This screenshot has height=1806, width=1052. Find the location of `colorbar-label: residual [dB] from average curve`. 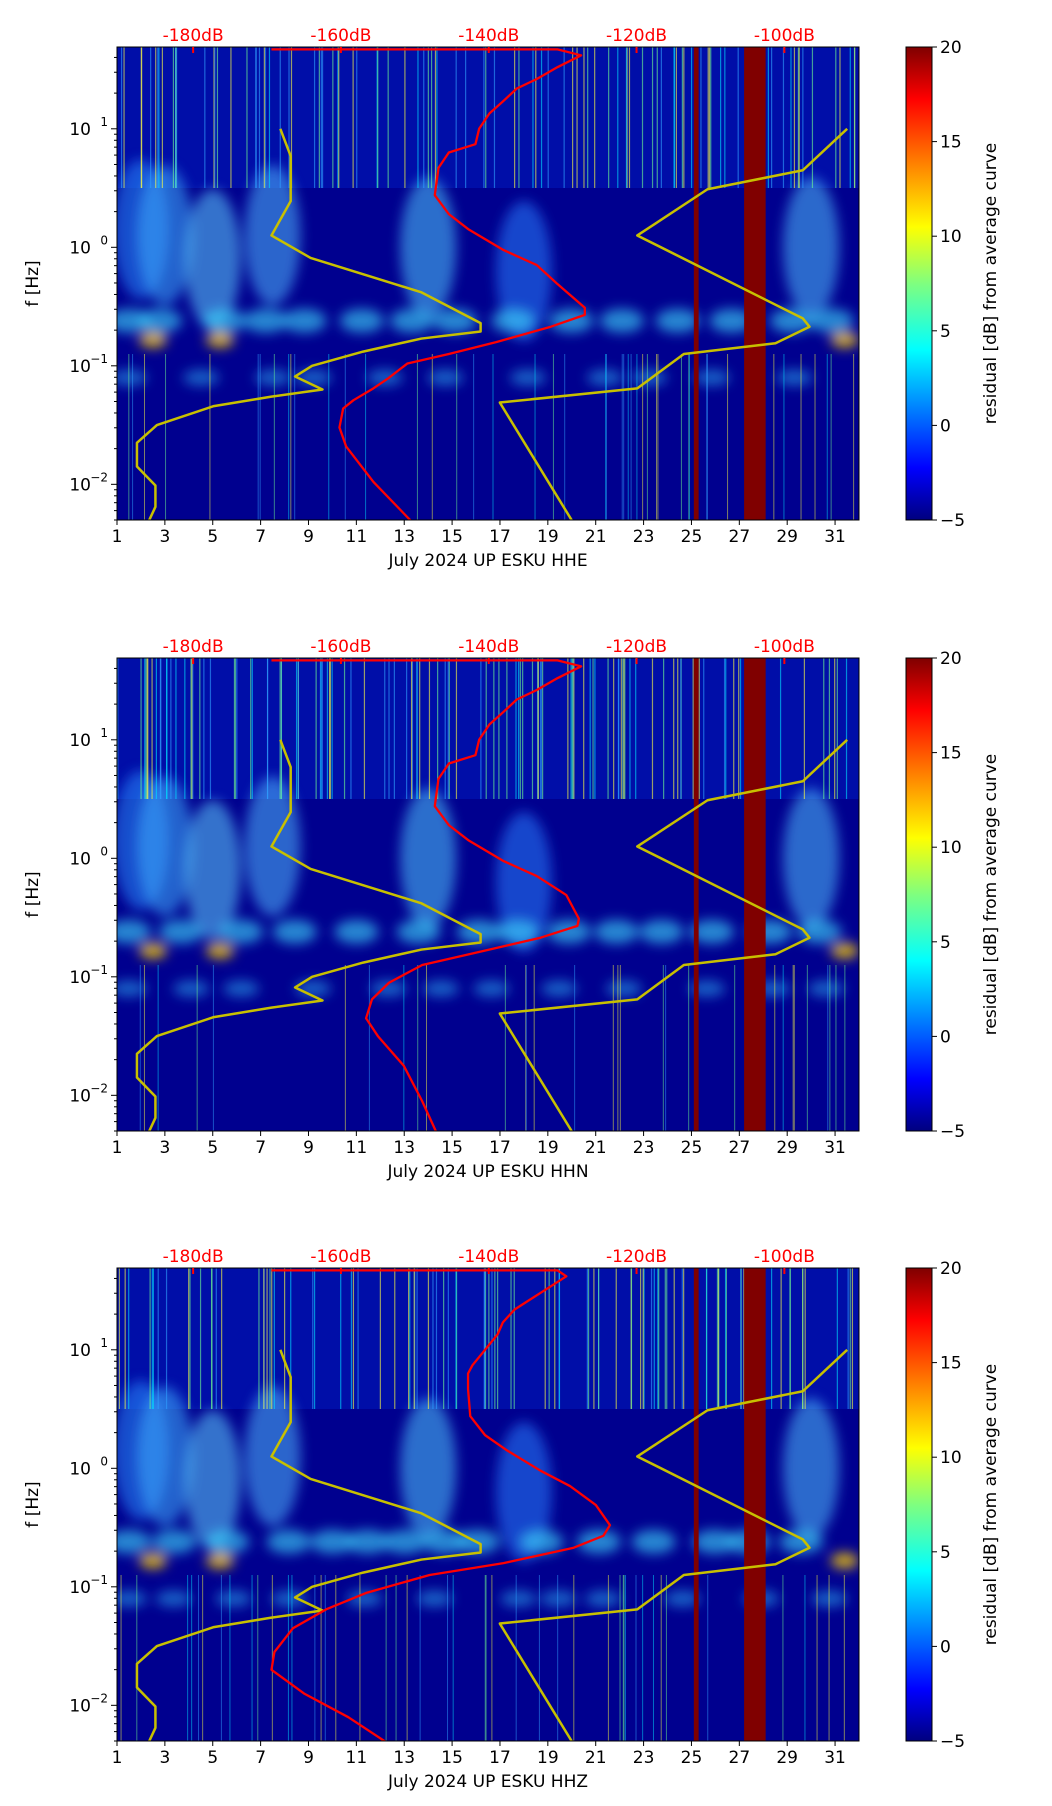

colorbar-label: residual [dB] from average curve is located at coordinates (991, 283).